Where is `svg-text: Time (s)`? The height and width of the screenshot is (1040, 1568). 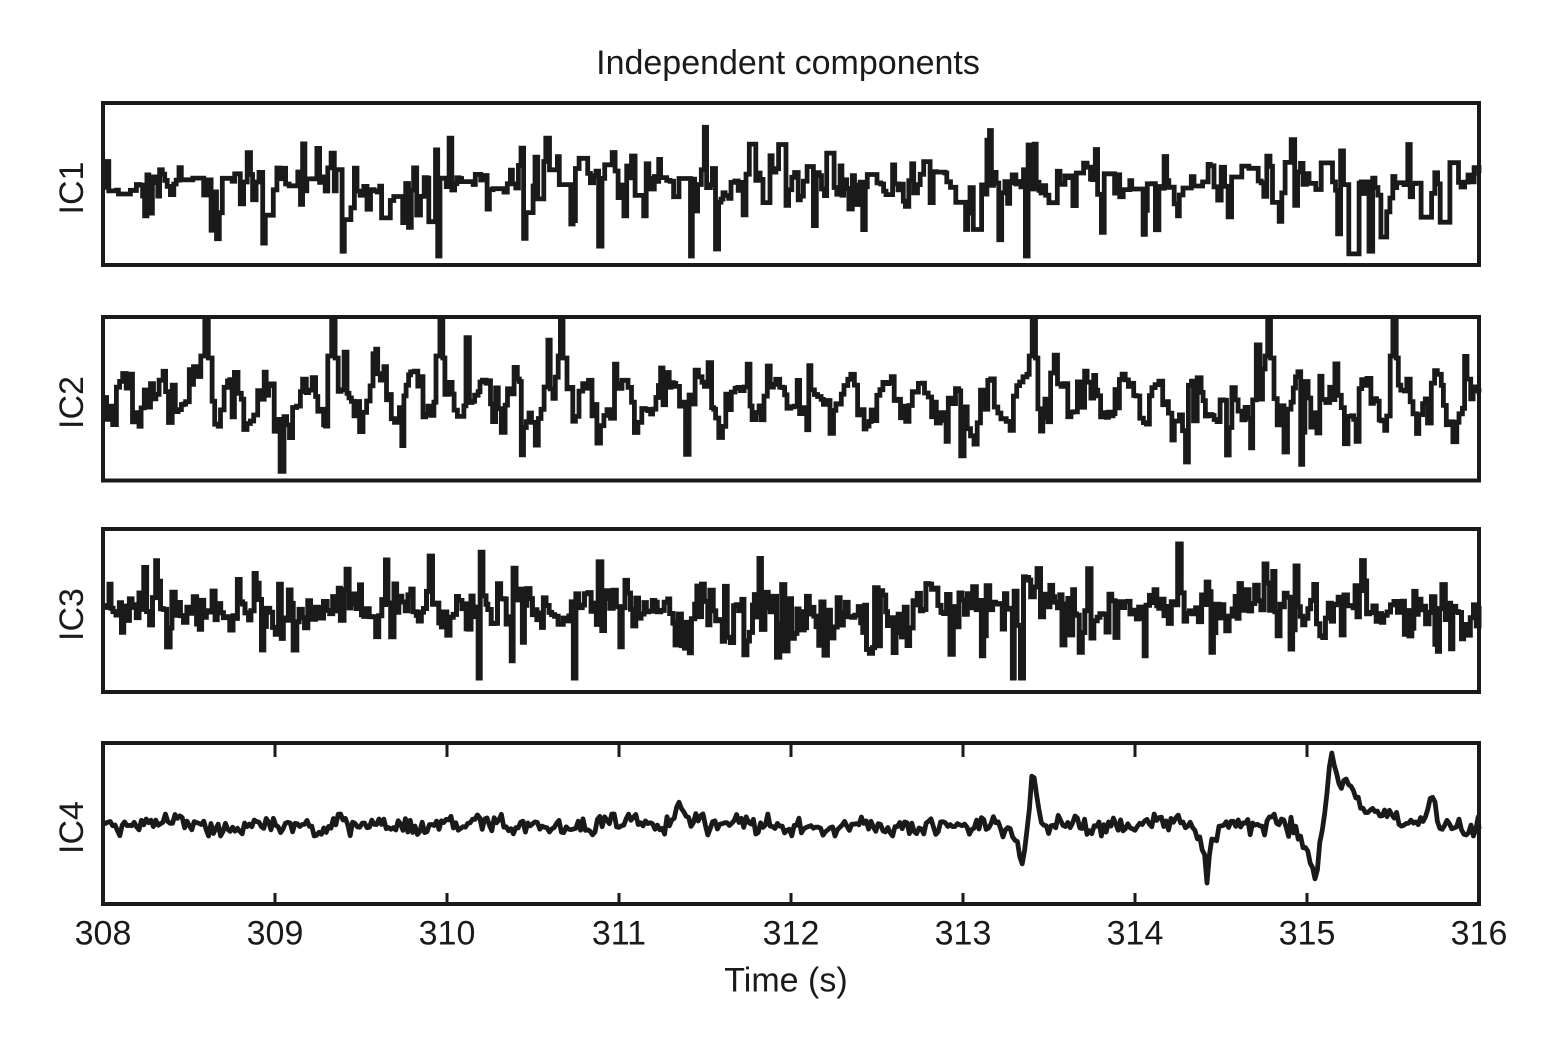 svg-text: Time (s) is located at coordinates (785, 981).